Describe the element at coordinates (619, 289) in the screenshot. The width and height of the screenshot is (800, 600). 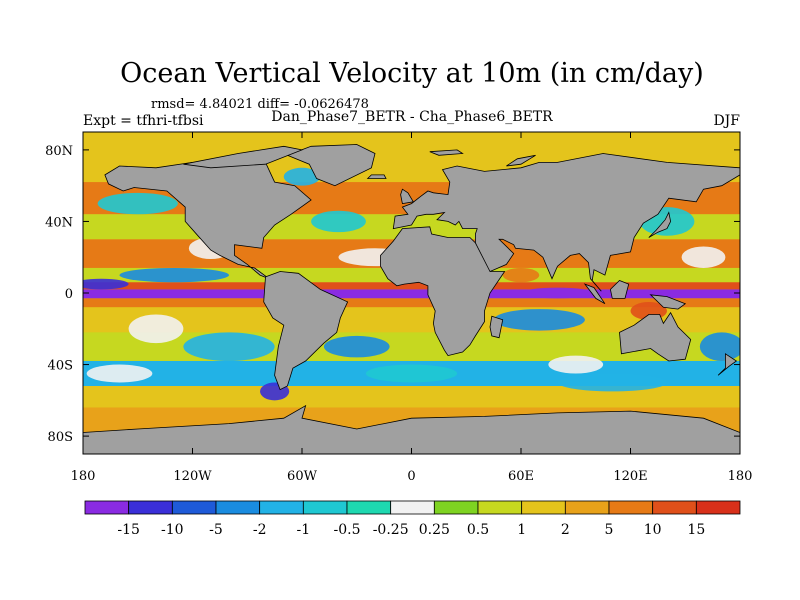
I see `land-borneo` at that location.